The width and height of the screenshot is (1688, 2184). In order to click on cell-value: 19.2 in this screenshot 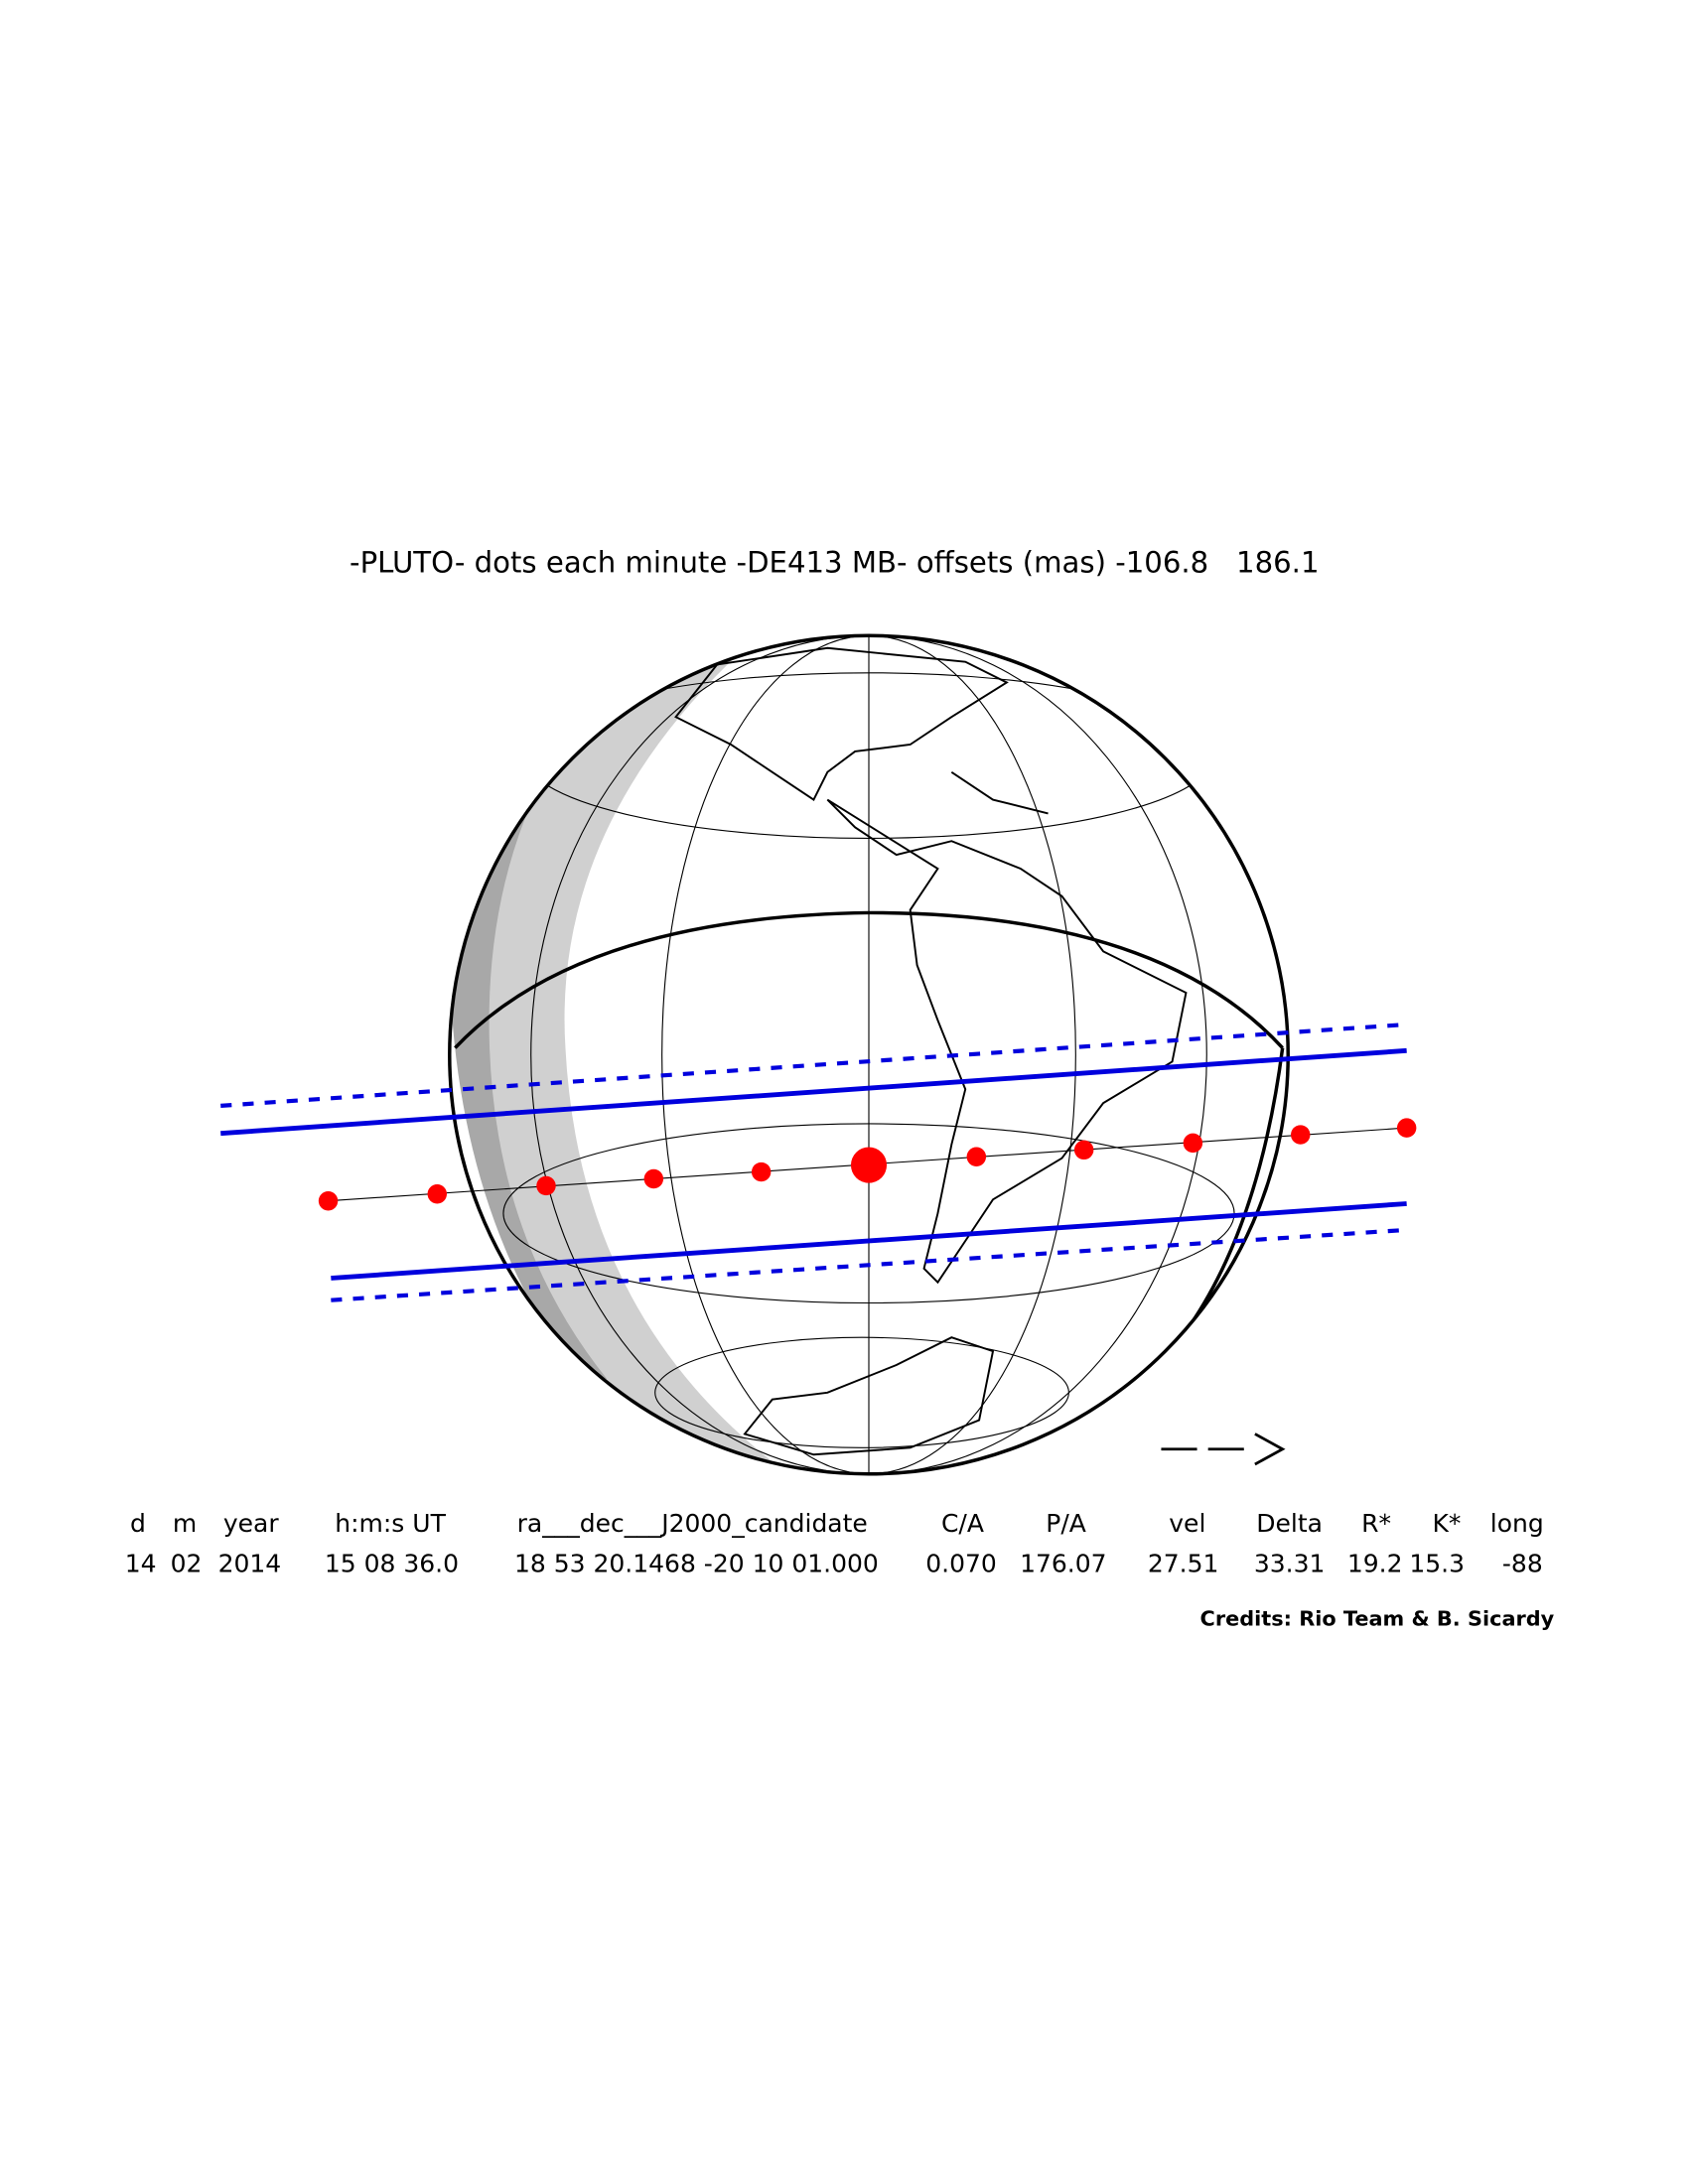, I will do `click(1375, 1563)`.